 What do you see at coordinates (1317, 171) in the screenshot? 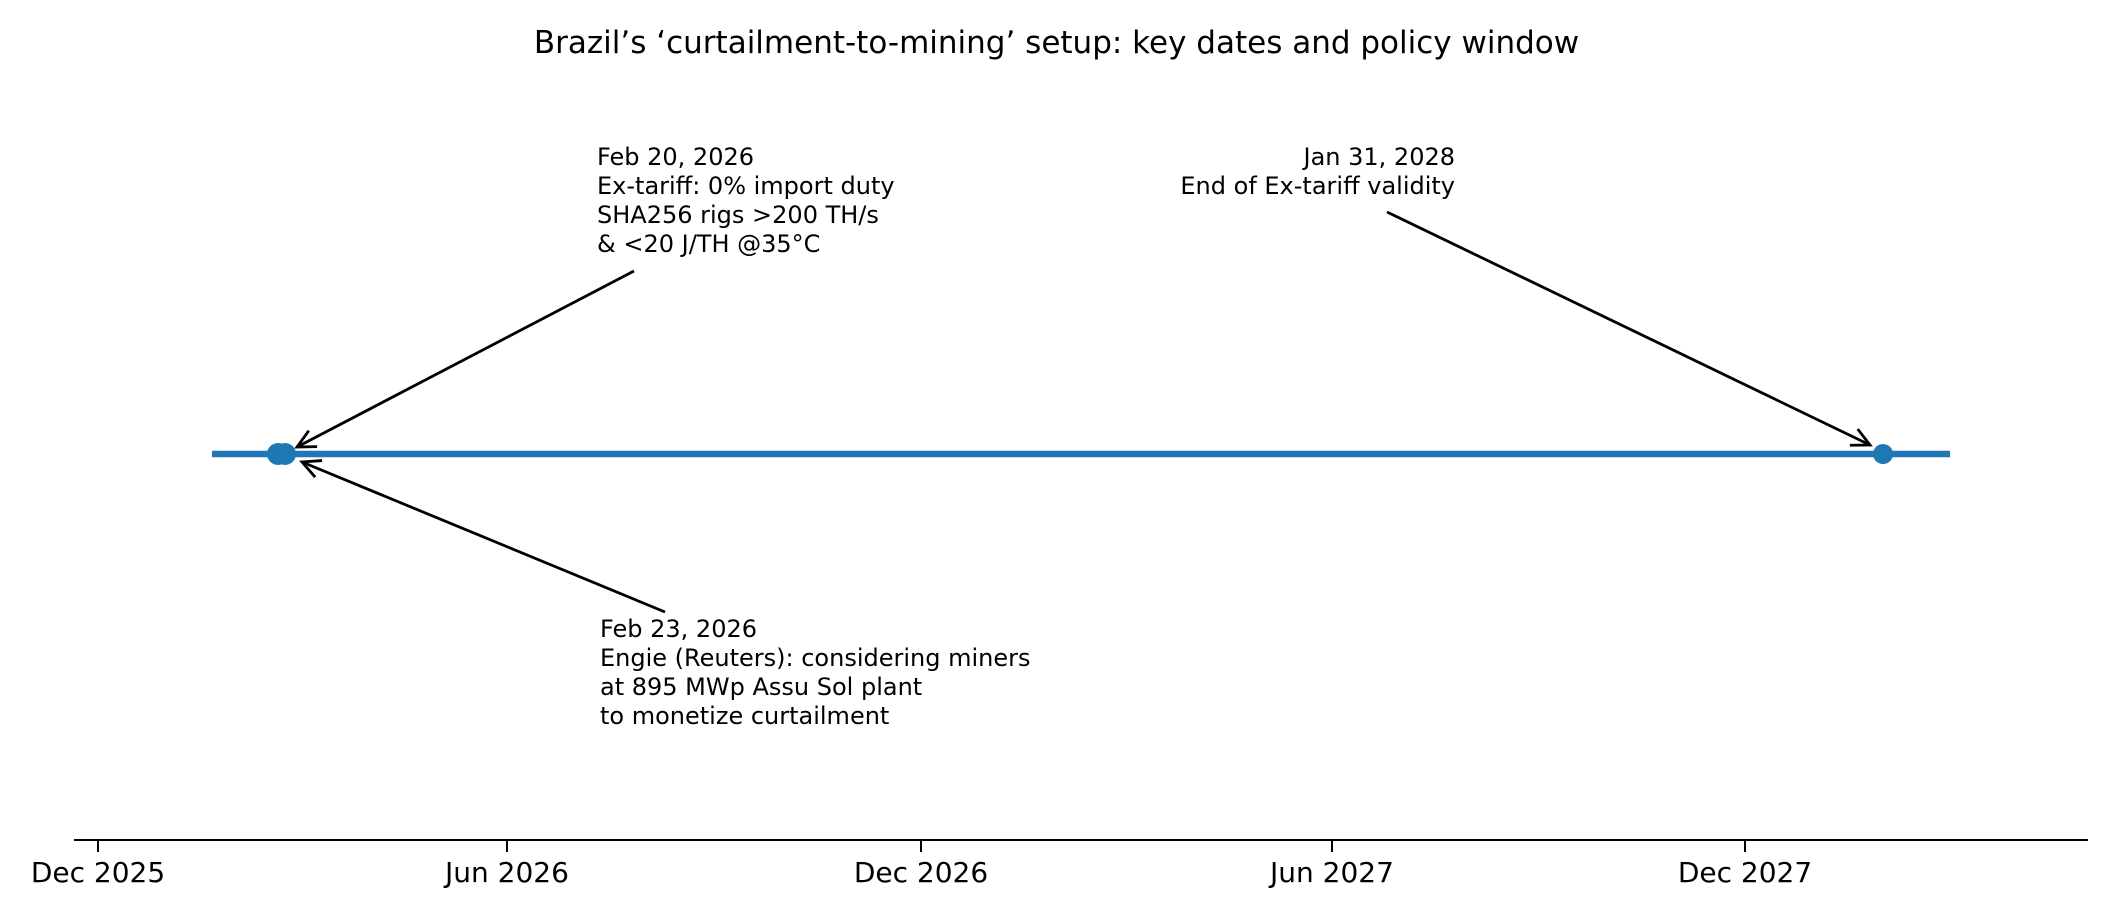
I see `annotation-end-validity: Jan 31, 2028 End of Ex-tariff validity` at bounding box center [1317, 171].